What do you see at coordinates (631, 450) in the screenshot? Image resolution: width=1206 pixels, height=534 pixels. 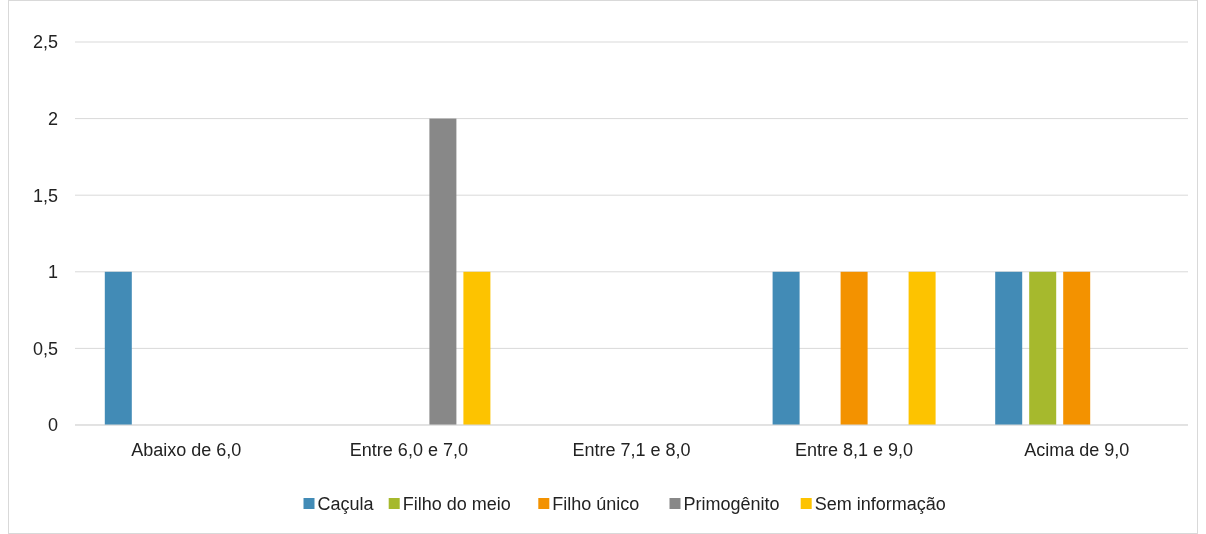 I see `x-tick-label: Entre 7,1 e 8,0` at bounding box center [631, 450].